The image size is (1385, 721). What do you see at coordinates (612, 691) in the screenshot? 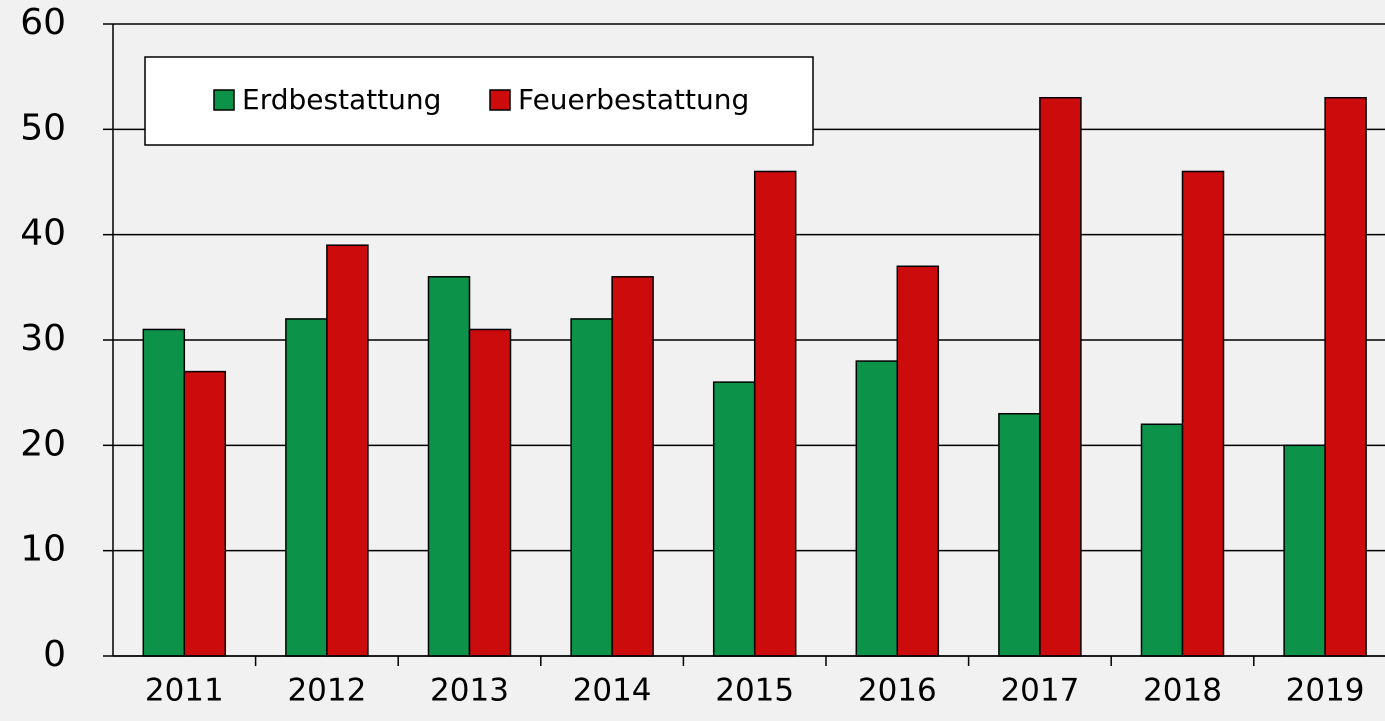
I see `x-tick-label: 2014` at bounding box center [612, 691].